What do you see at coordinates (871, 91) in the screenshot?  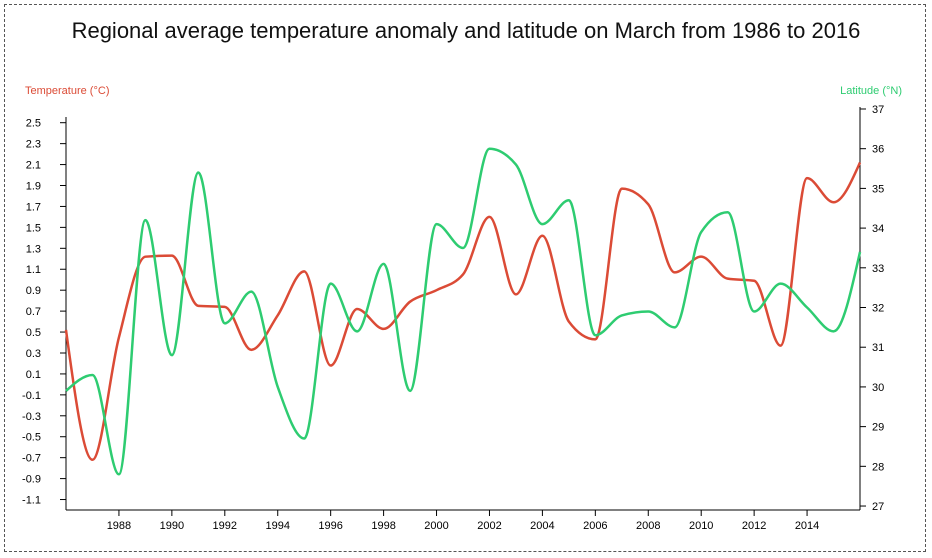 I see `y-right-axis-label: Latitude (°N)` at bounding box center [871, 91].